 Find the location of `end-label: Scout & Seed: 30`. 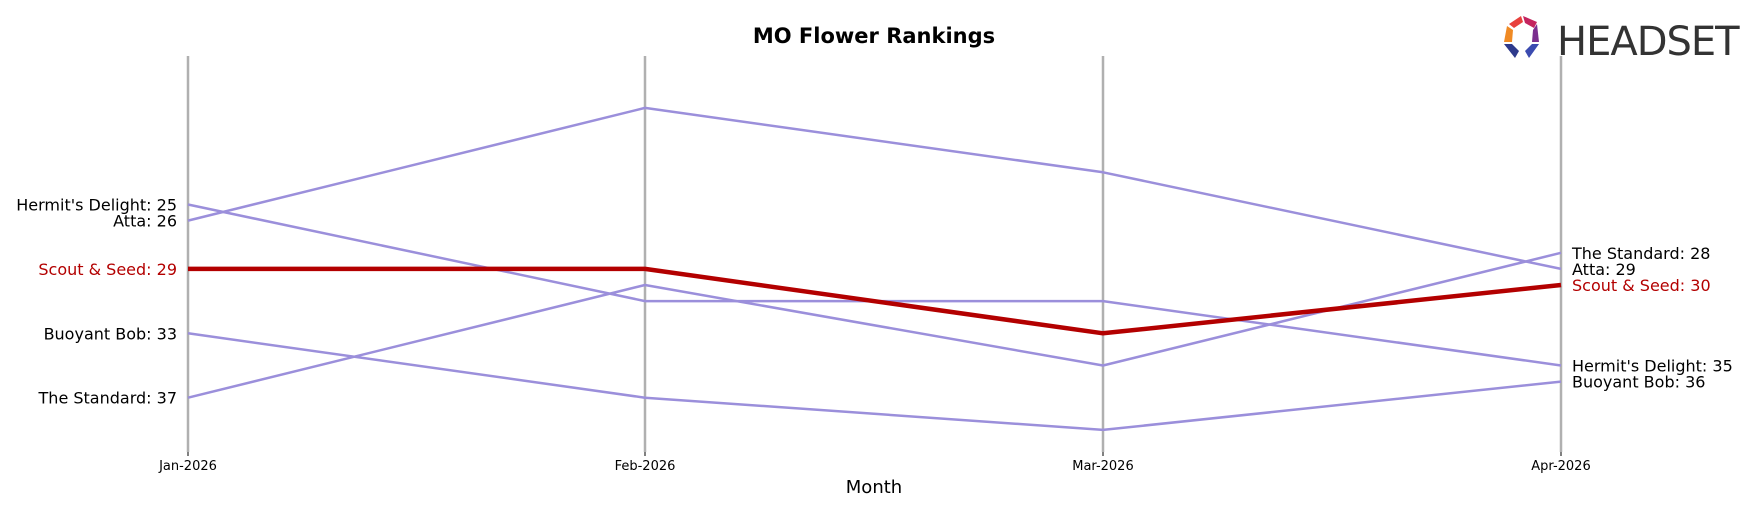

end-label: Scout & Seed: 30 is located at coordinates (1641, 285).